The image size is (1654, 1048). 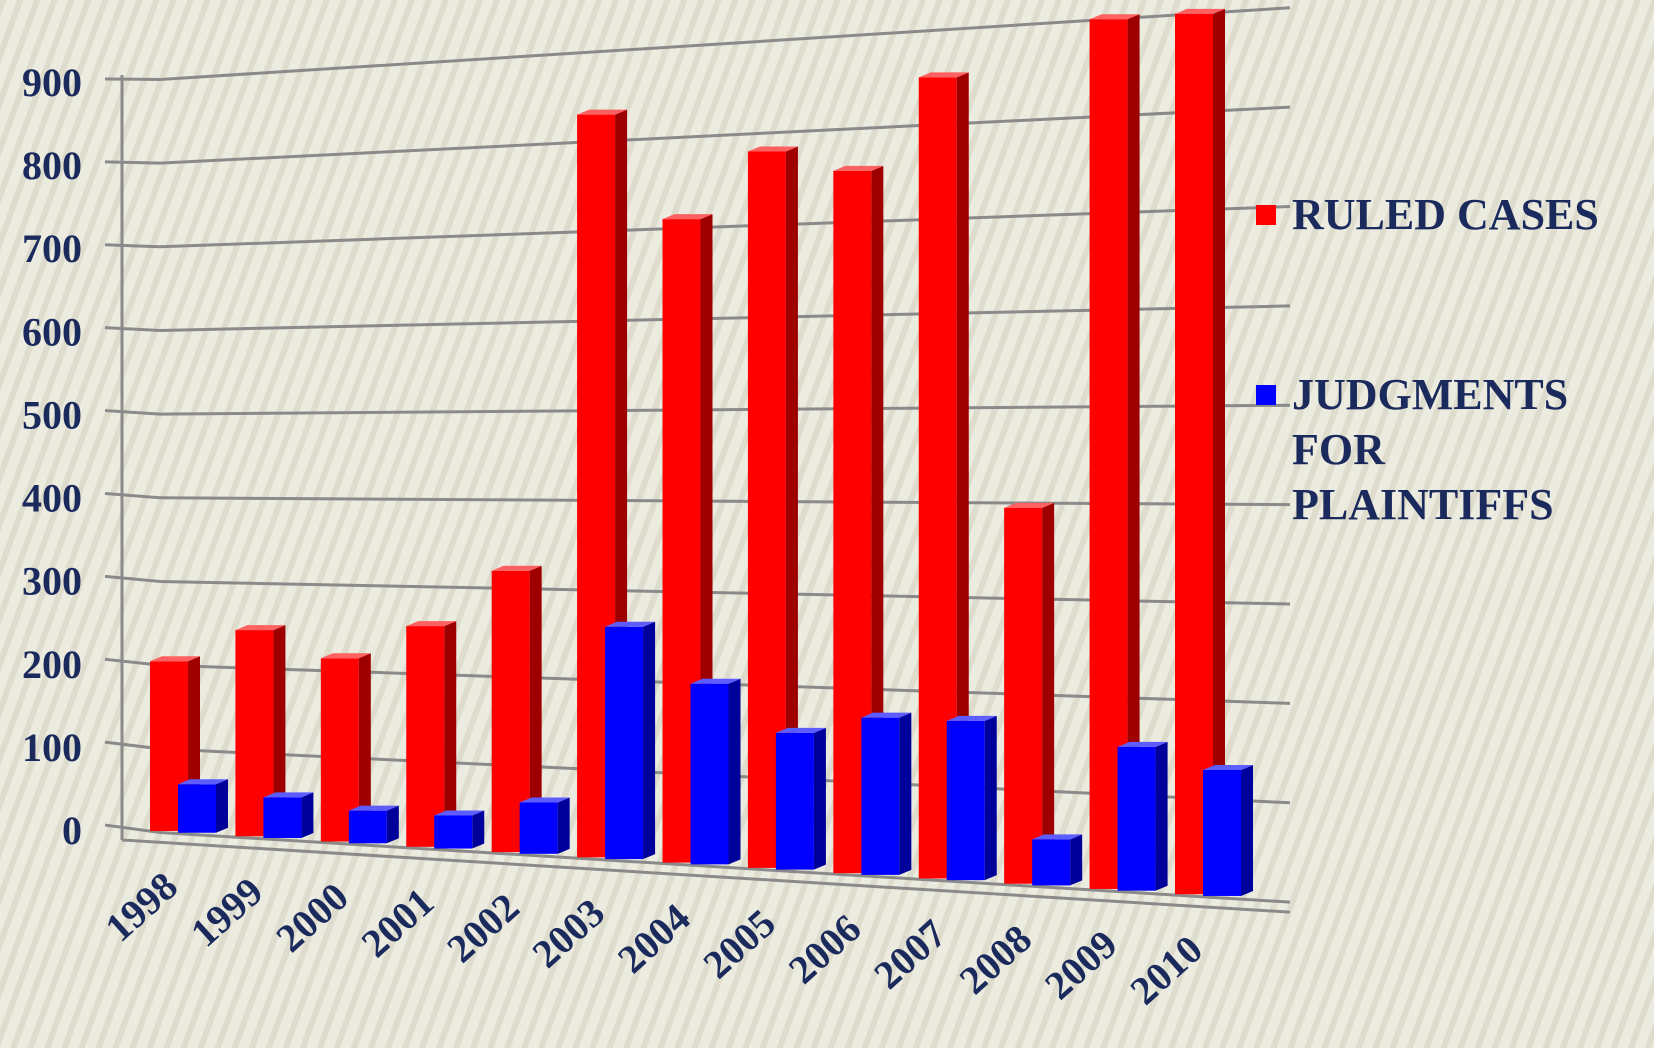 What do you see at coordinates (1423, 504) in the screenshot?
I see `legend-item-judgments-label: PLAINTIFFS` at bounding box center [1423, 504].